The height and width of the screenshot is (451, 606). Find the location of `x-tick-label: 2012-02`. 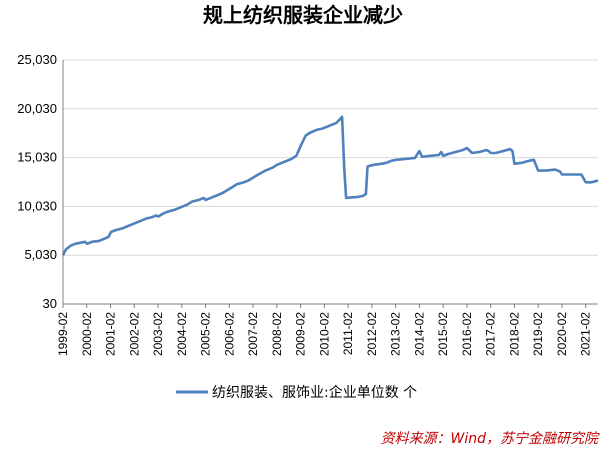

x-tick-label: 2012-02 is located at coordinates (372, 334).